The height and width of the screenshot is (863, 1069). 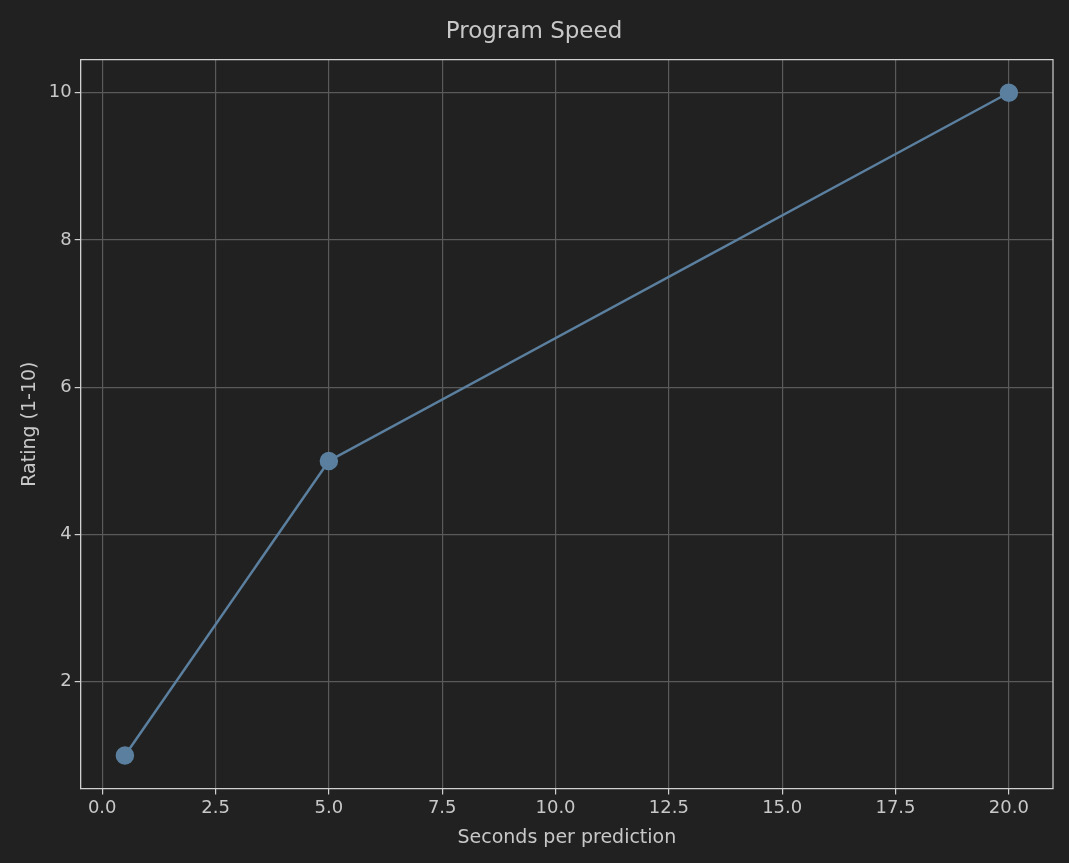 I want to click on x-axis-title: Seconds per prediction, so click(x=567, y=835).